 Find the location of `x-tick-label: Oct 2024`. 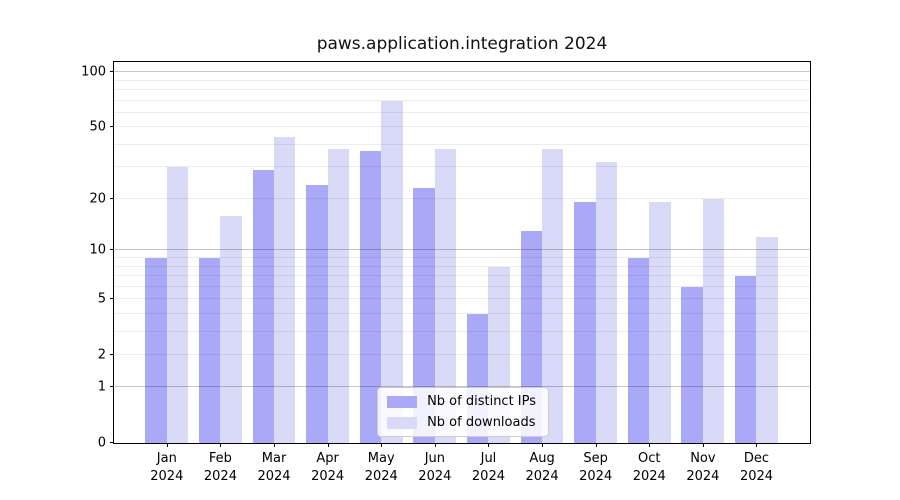

x-tick-label: Oct 2024 is located at coordinates (649, 467).